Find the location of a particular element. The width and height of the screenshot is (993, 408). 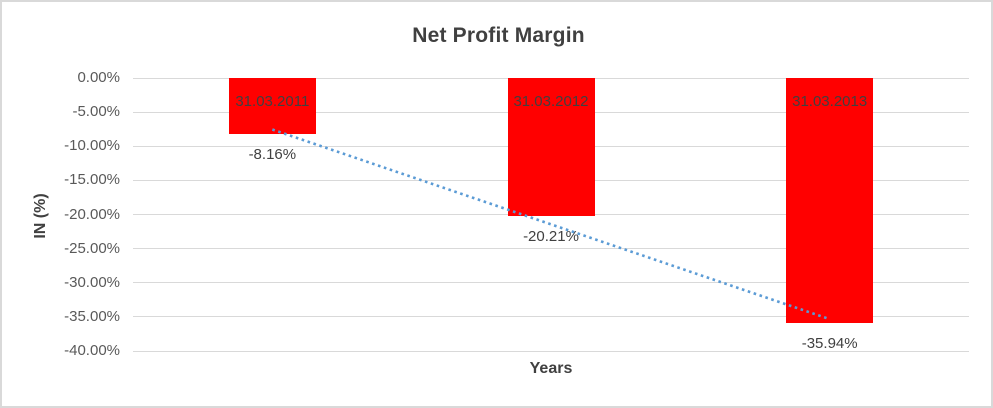

bar-value-label: -8.16% is located at coordinates (272, 154).